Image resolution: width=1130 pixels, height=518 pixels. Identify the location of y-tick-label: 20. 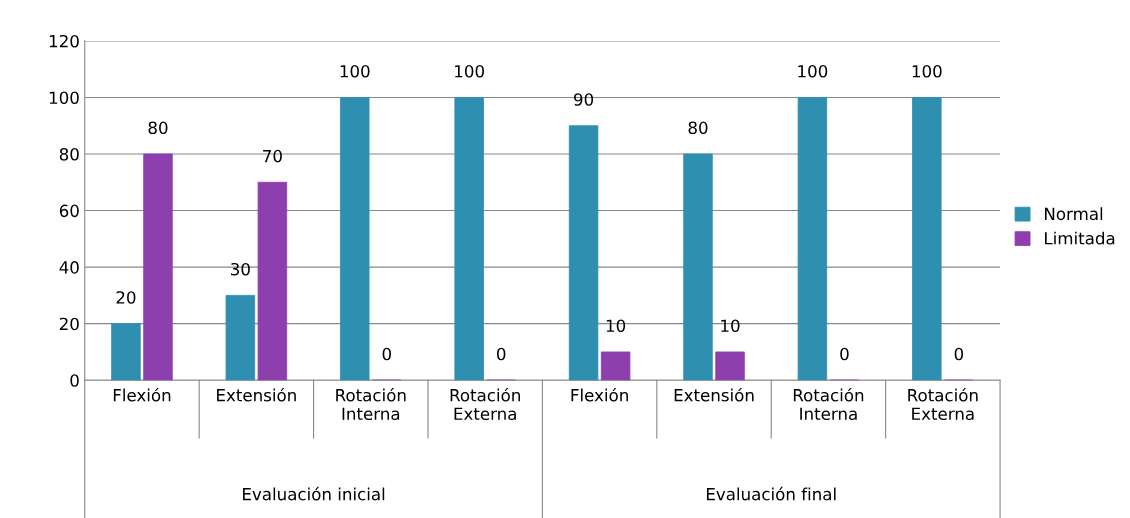
(69, 324).